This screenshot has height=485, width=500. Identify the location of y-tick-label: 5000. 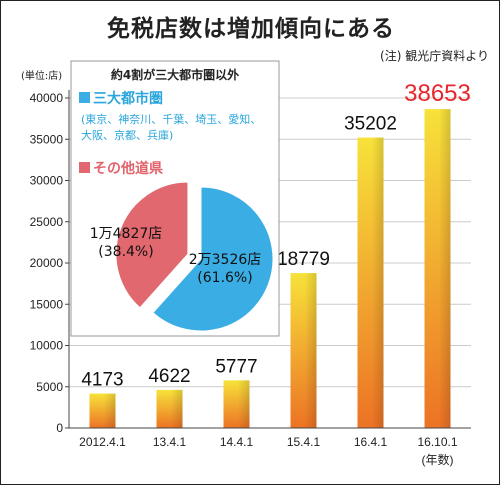
(49, 387).